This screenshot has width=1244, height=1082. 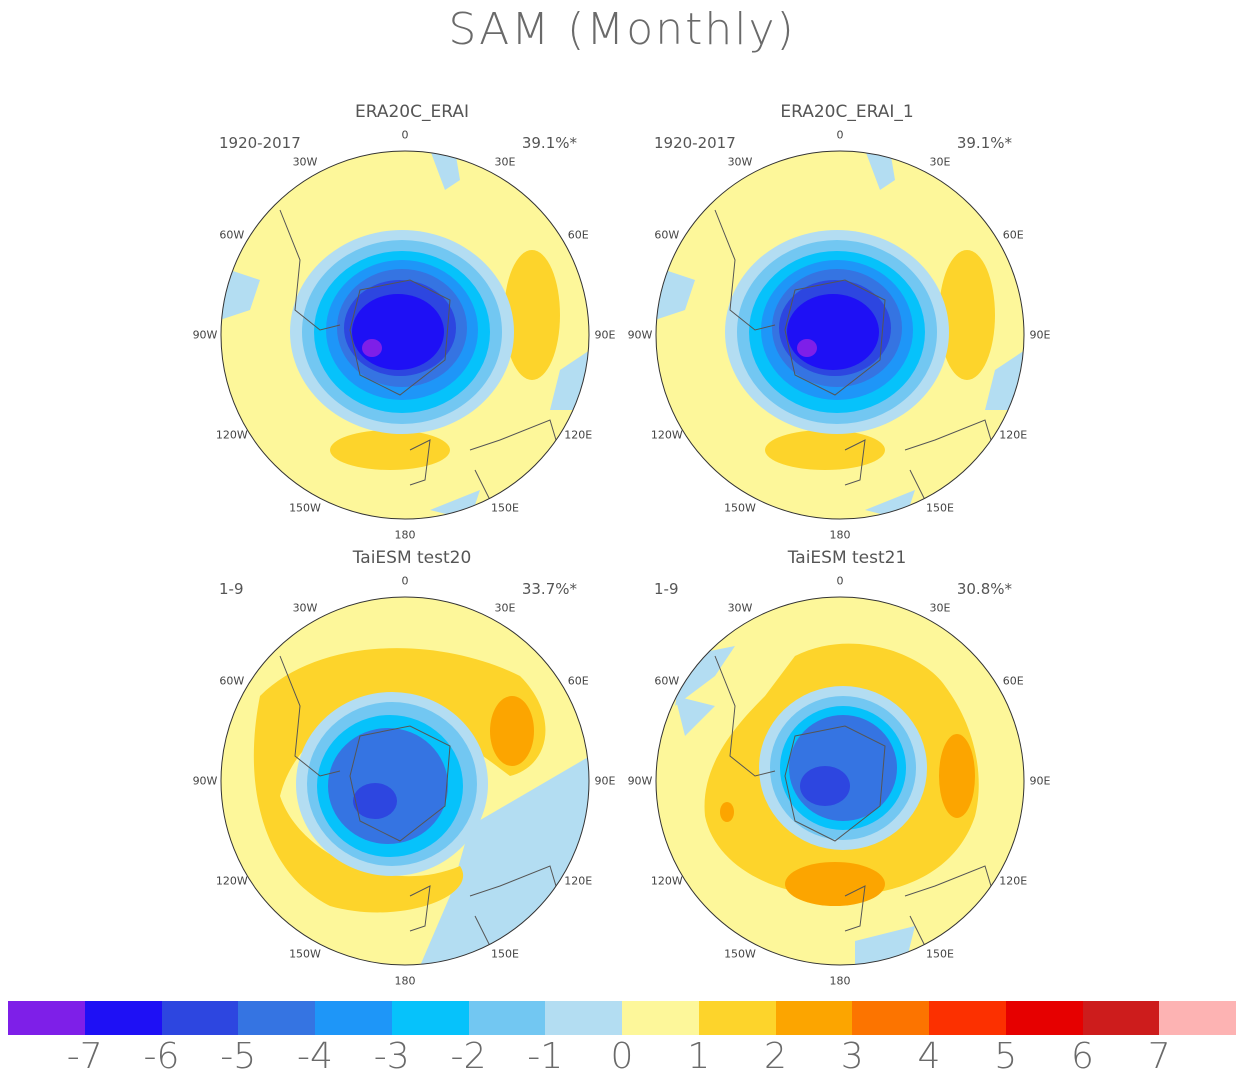 I want to click on map-panel-era20c-erai-1: ERA20C_ERAI_1 1920-2017 39.1%*, so click(x=842, y=322).